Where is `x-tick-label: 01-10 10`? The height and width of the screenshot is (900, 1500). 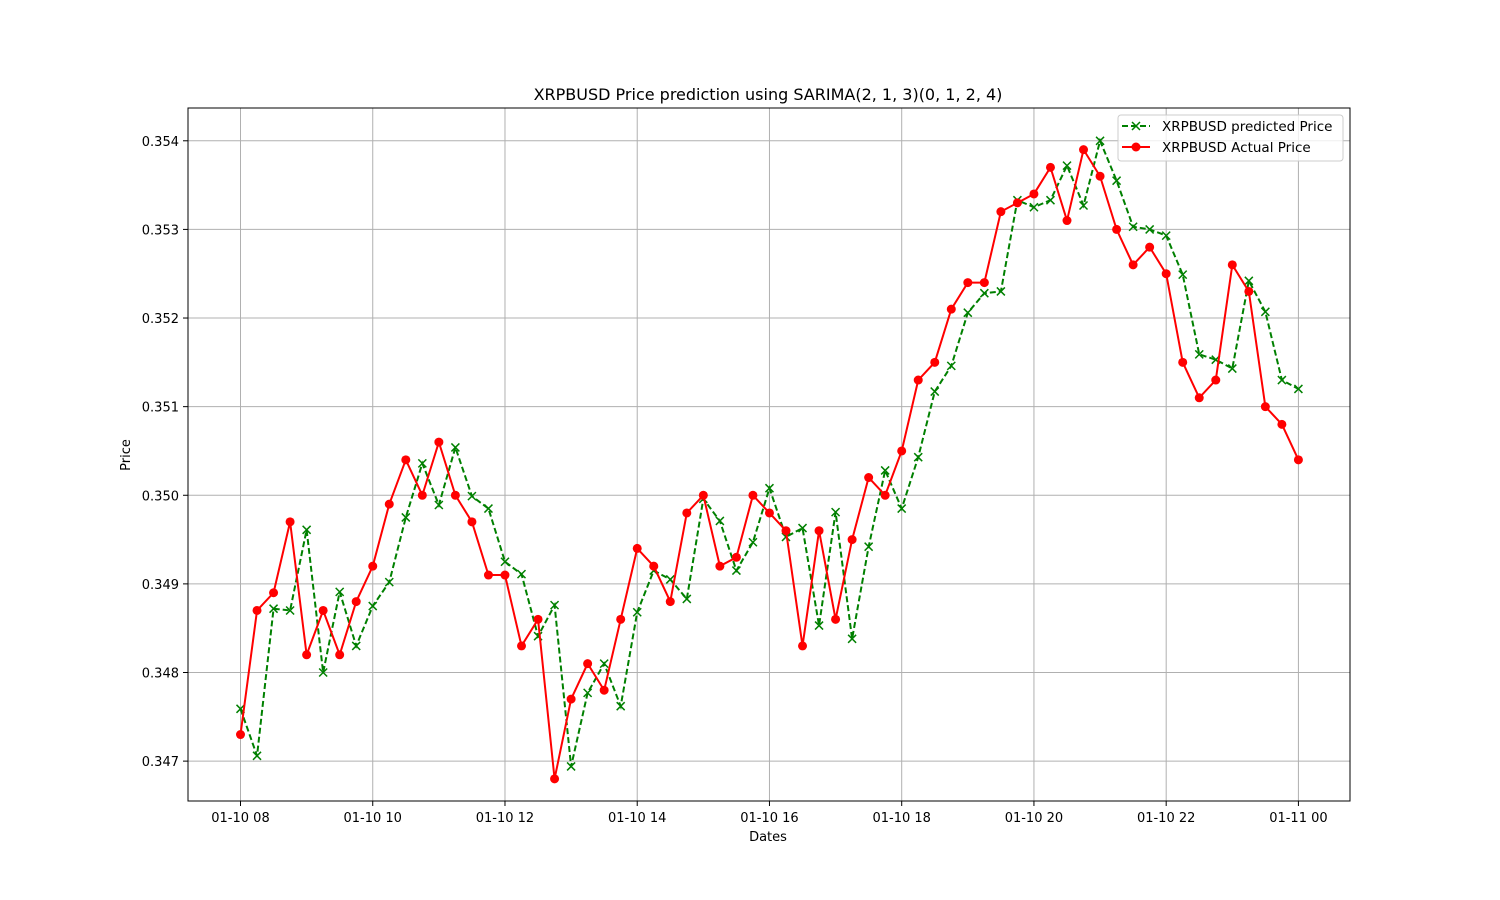
x-tick-label: 01-10 10 is located at coordinates (373, 818).